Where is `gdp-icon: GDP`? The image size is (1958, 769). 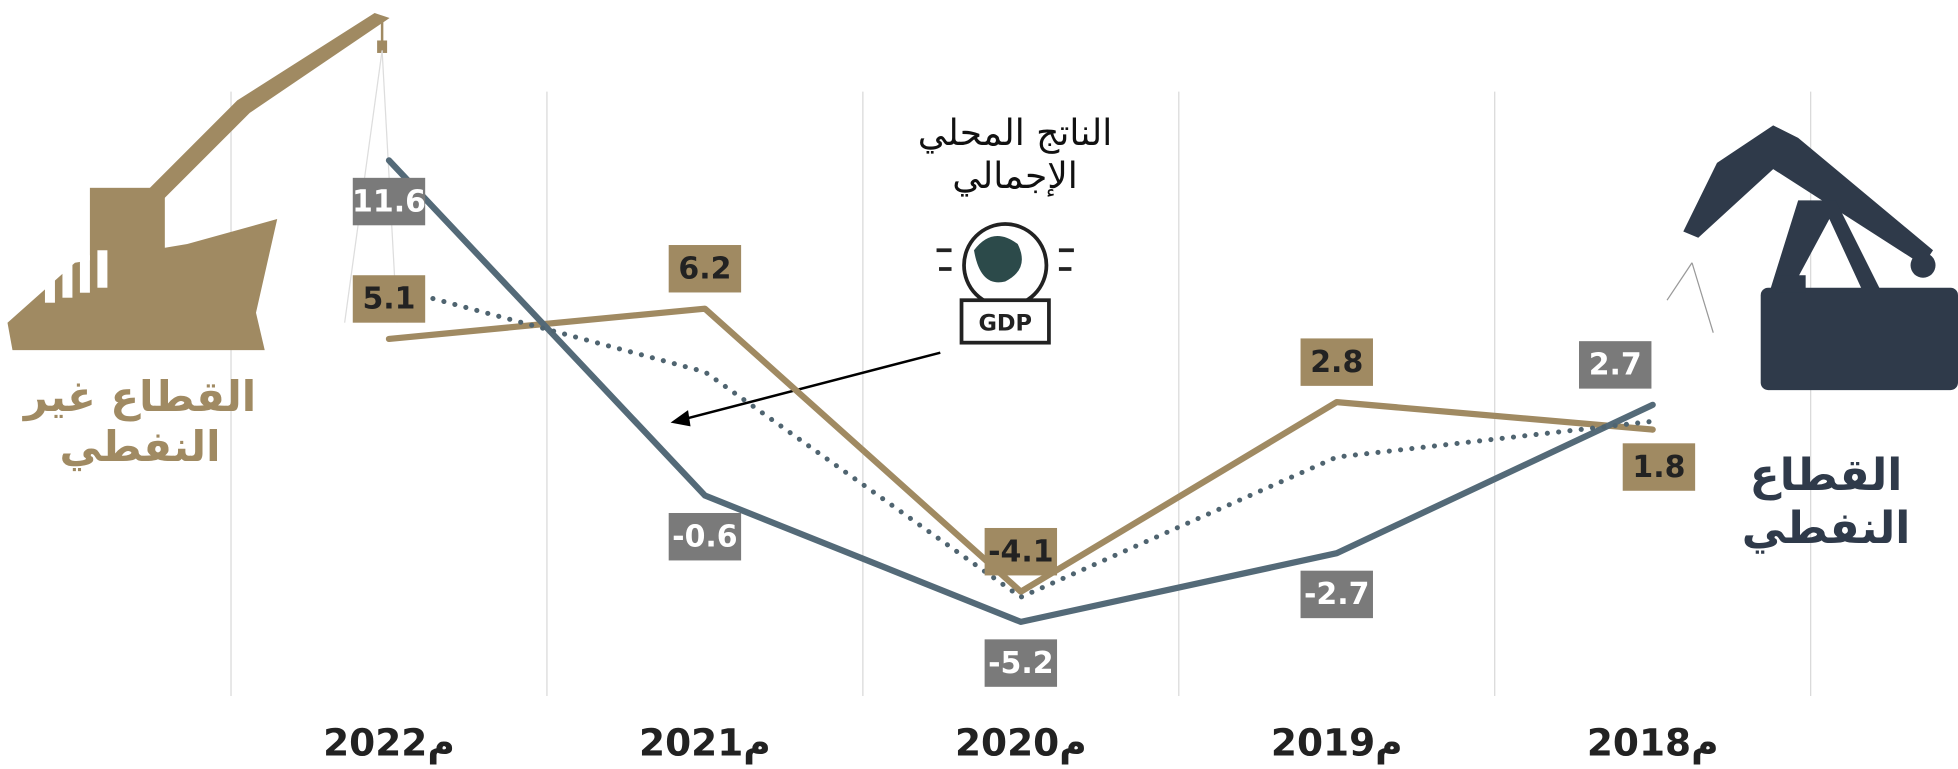 gdp-icon: GDP is located at coordinates (1005, 283).